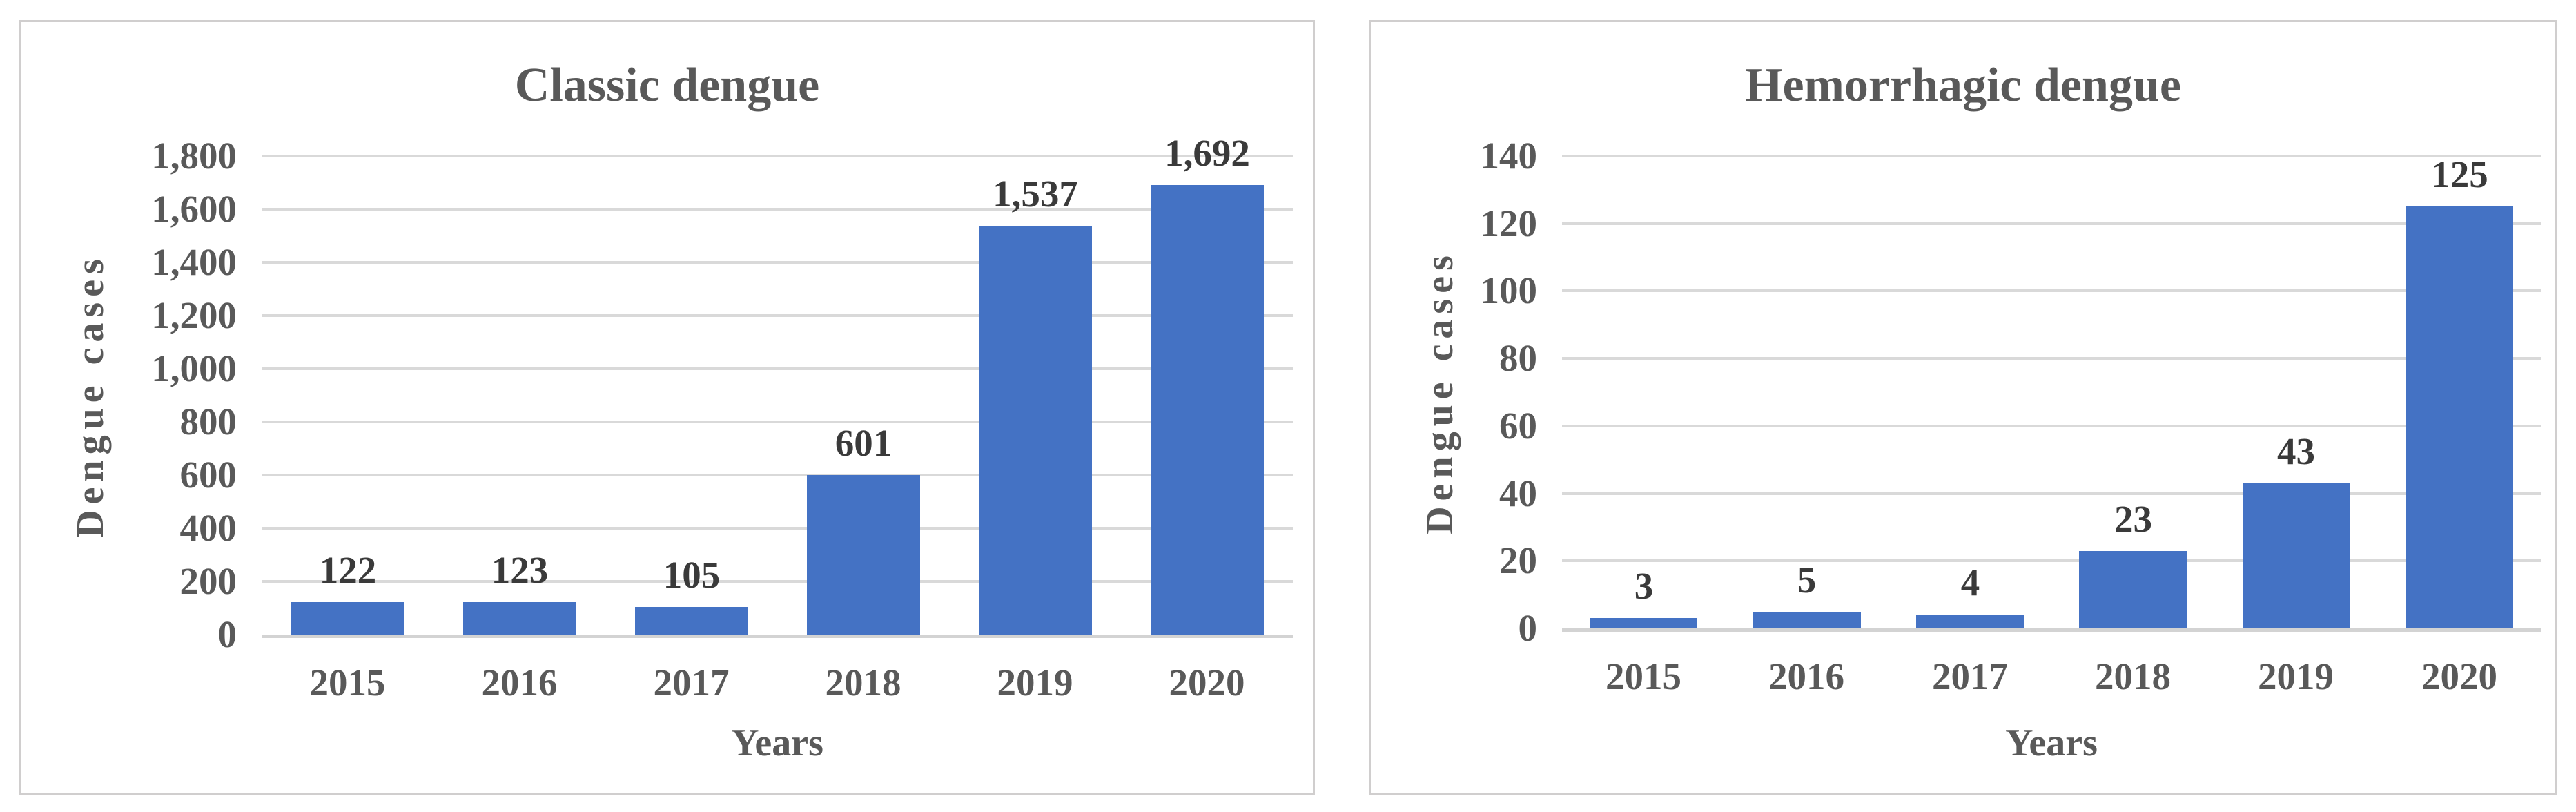  I want to click on y-tick-label: 60, so click(1518, 426).